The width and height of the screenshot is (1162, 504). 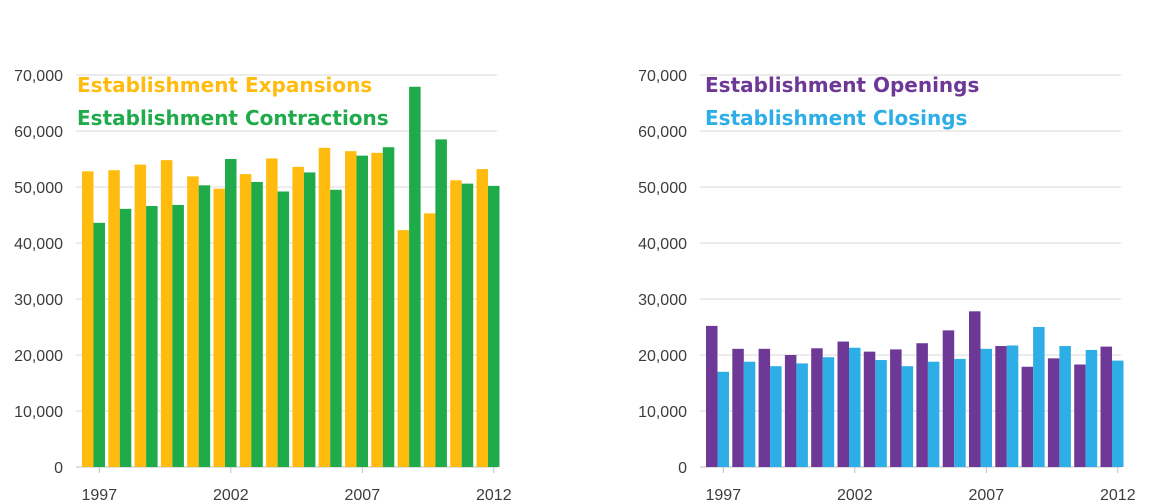 I want to click on legend-entry: Establishment Openings, so click(x=842, y=85).